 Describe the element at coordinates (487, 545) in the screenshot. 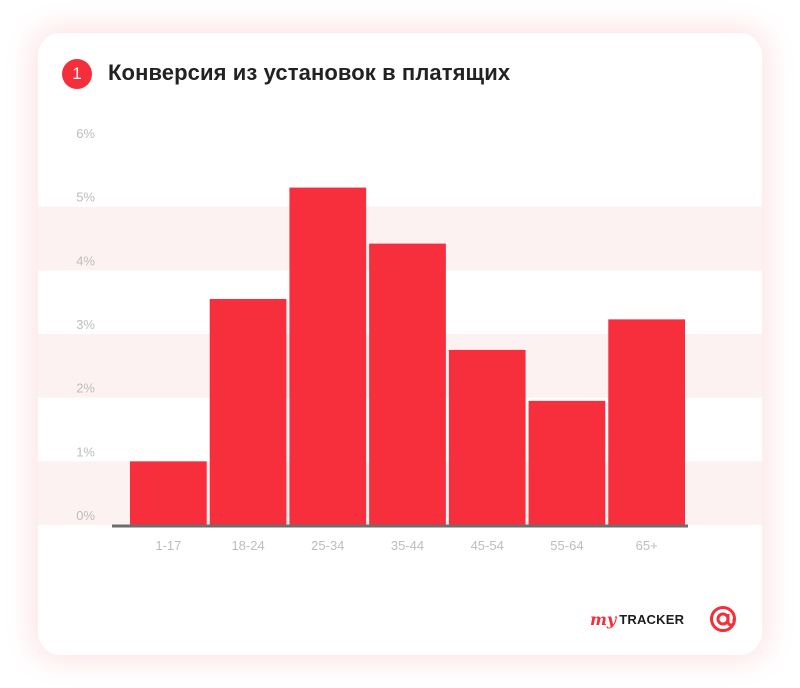

I see `x-tick-label: 45-54` at that location.